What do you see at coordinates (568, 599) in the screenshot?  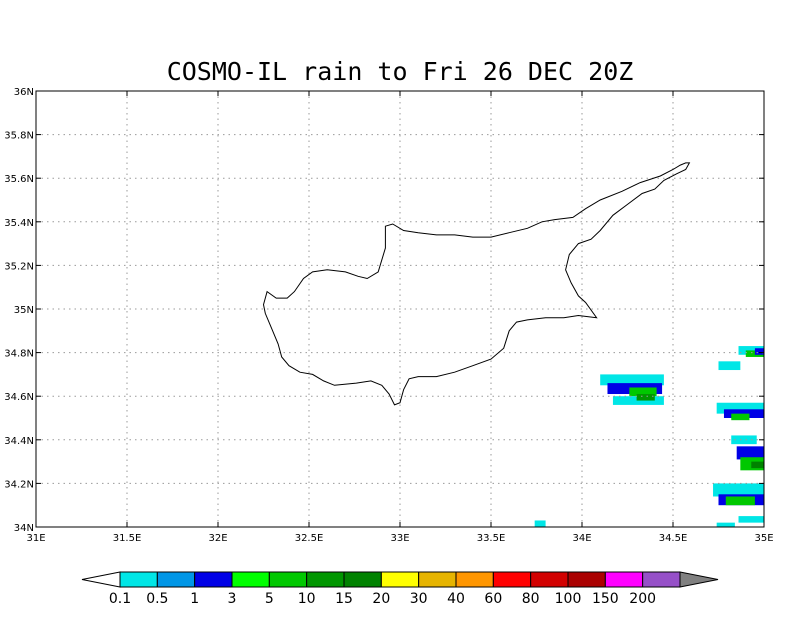 I see `colorbar-label: 100` at bounding box center [568, 599].